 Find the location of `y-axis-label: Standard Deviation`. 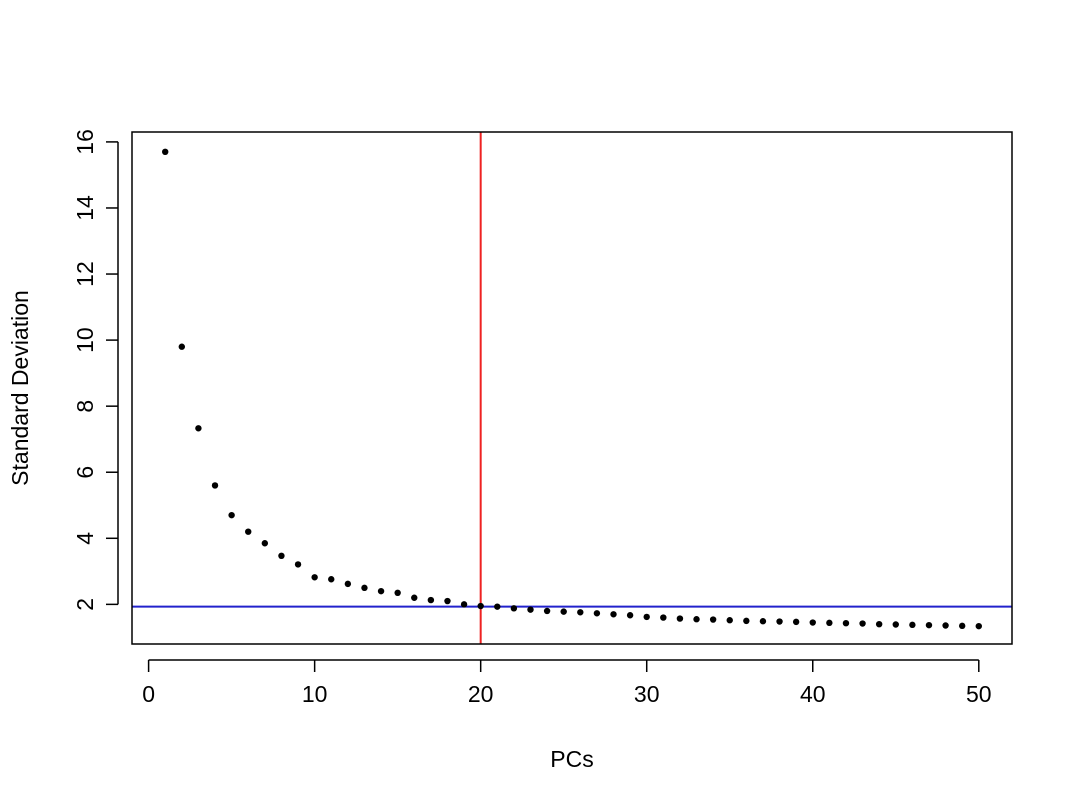

y-axis-label: Standard Deviation is located at coordinates (20, 388).